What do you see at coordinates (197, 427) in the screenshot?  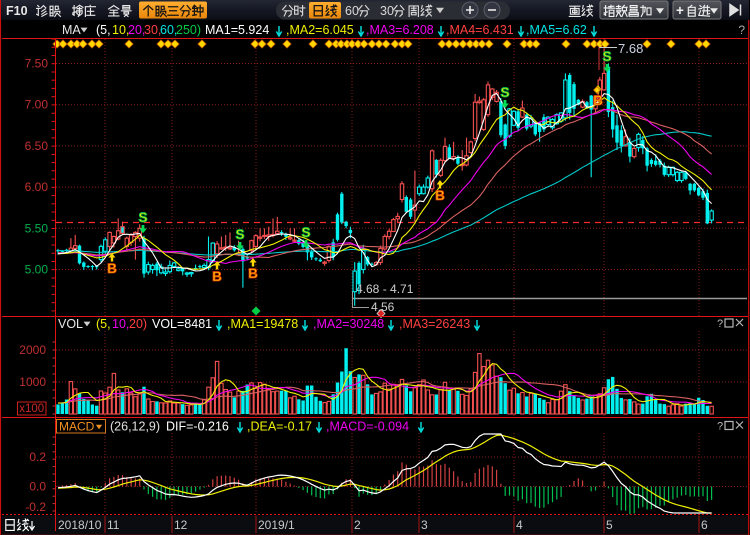 I see `svg-text: DIF=-0.216` at bounding box center [197, 427].